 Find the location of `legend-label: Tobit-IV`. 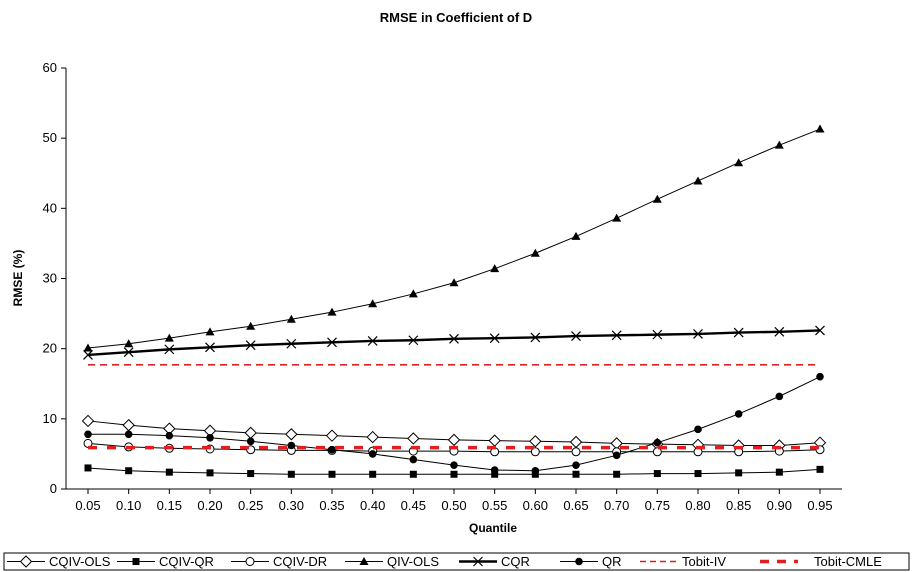

legend-label: Tobit-IV is located at coordinates (704, 561).